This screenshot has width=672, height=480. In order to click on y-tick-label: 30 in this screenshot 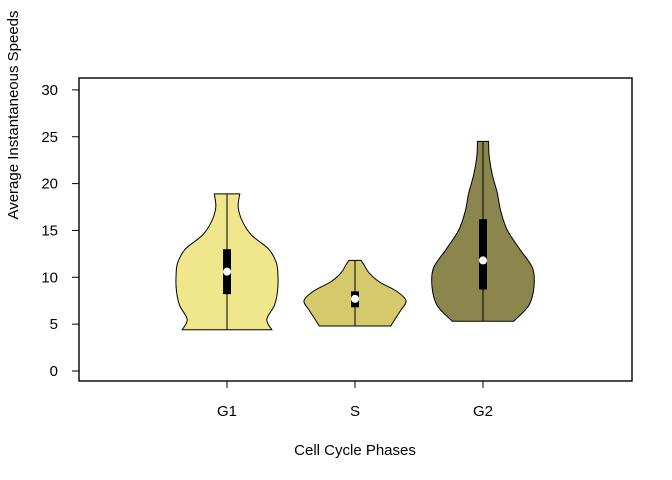, I will do `click(49, 90)`.